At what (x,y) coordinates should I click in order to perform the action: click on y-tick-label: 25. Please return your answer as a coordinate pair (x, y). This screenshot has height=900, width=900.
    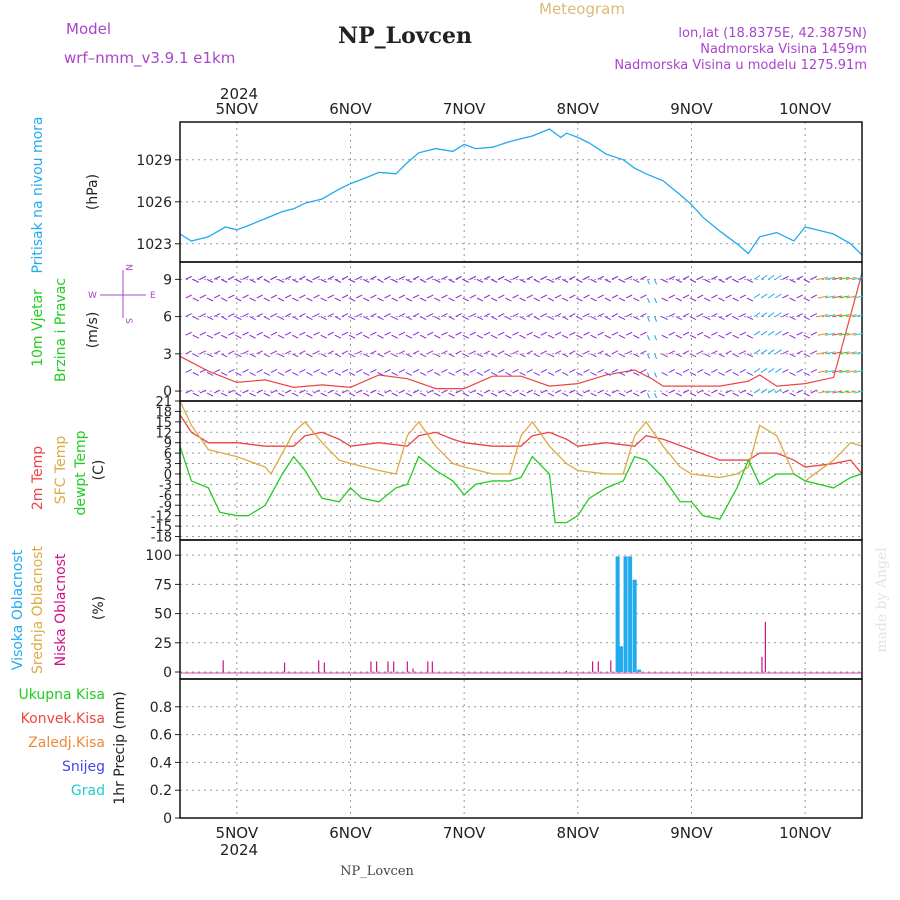
    Looking at the image, I should click on (163, 644).